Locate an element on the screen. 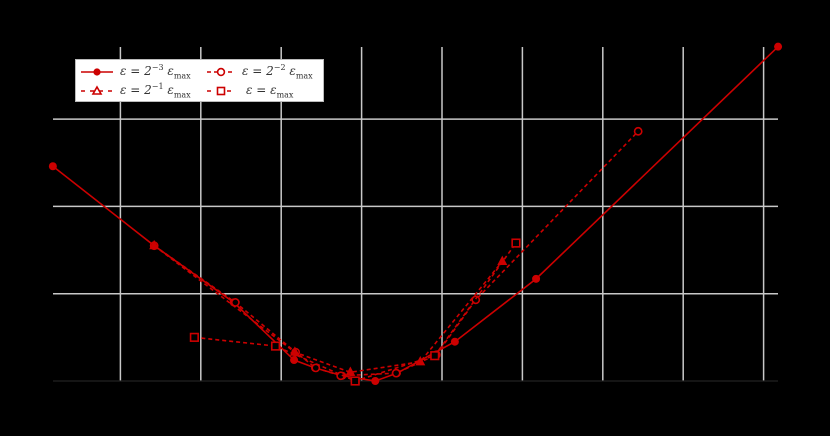 This screenshot has height=436, width=830. legend-label: ε = εmax is located at coordinates (270, 91).